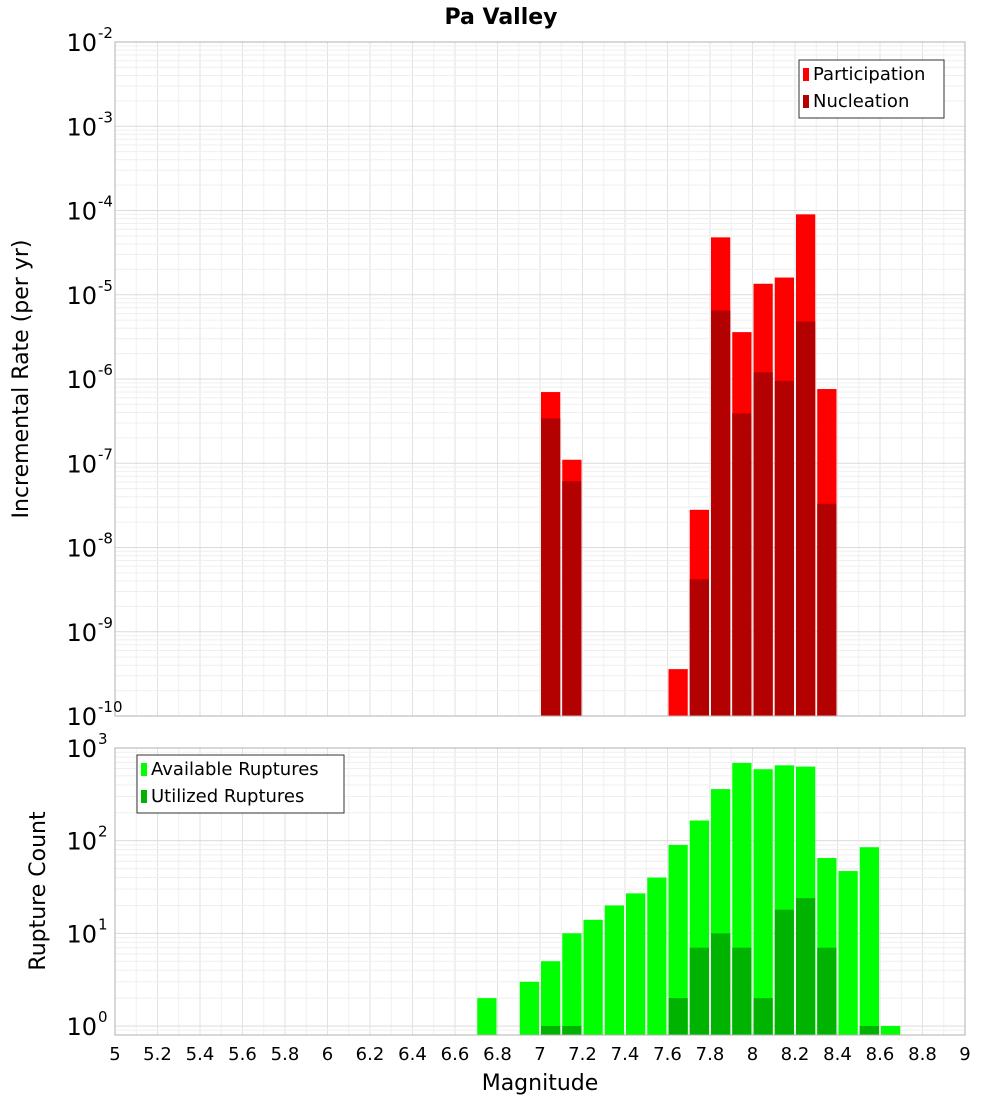 The image size is (1000, 1100). Describe the element at coordinates (285, 1054) in the screenshot. I see `x-tick-label: 5.8` at that location.